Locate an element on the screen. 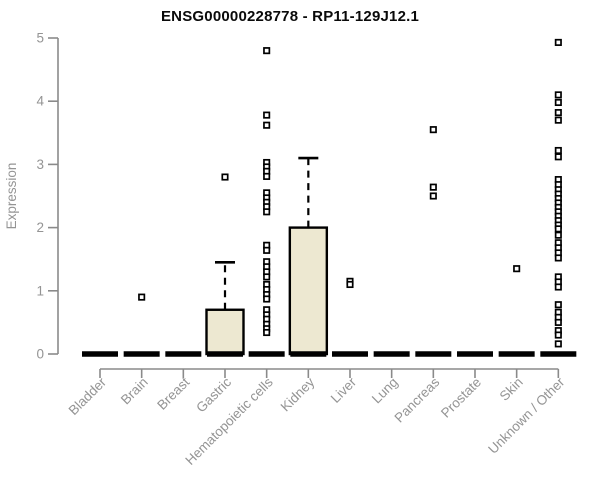 This screenshot has height=500, width=600. x-tick-label: Prostate is located at coordinates (461, 398).